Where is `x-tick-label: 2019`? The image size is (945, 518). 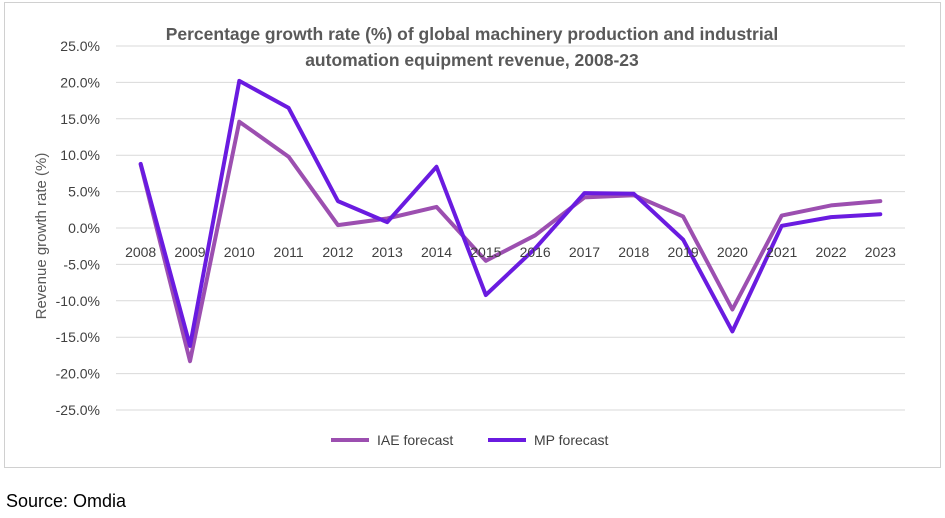 x-tick-label: 2019 is located at coordinates (683, 252).